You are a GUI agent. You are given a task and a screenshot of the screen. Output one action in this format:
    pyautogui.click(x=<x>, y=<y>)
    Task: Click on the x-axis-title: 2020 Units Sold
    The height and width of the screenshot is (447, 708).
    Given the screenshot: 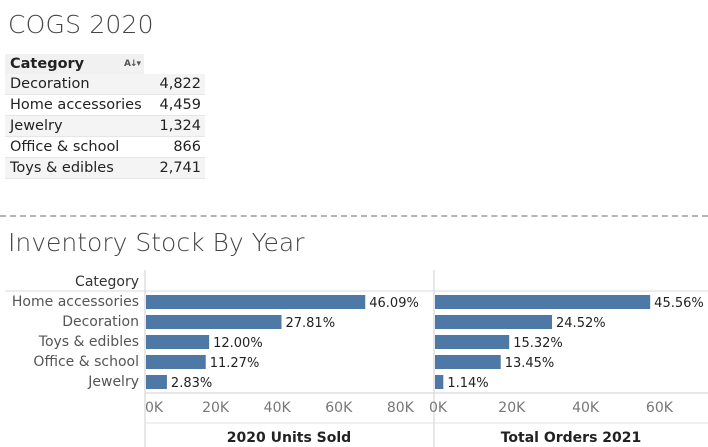 What is the action you would take?
    pyautogui.click(x=289, y=438)
    